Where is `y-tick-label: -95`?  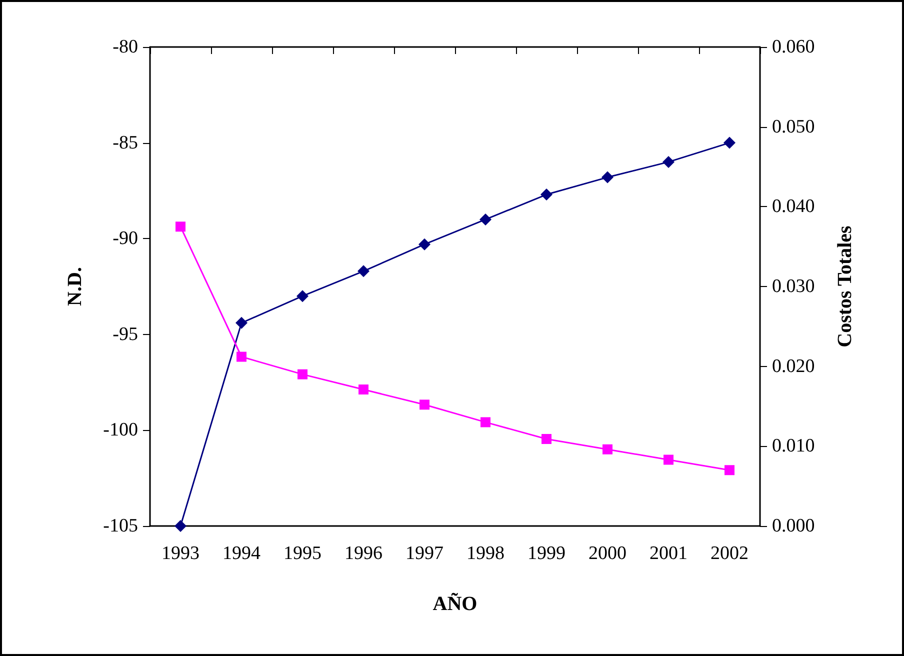 y-tick-label: -95 is located at coordinates (125, 334).